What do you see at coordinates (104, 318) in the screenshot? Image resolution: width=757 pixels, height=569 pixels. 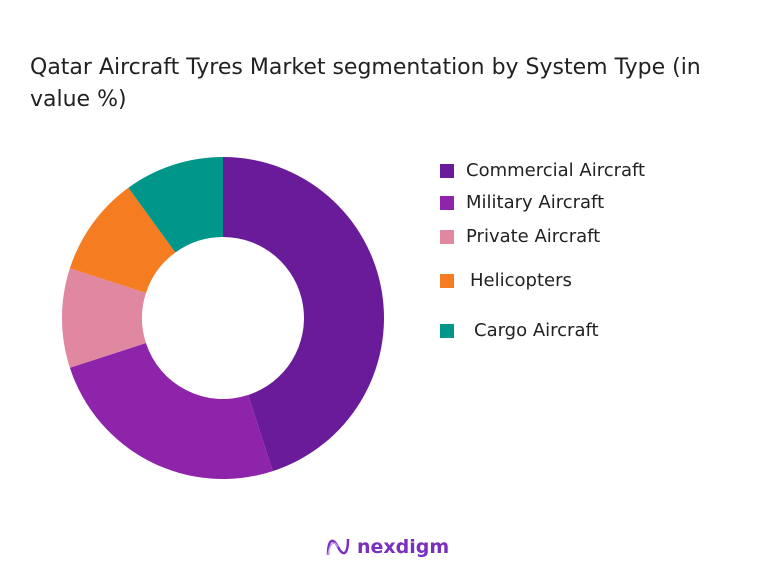 I see `slice-private-aircraft` at bounding box center [104, 318].